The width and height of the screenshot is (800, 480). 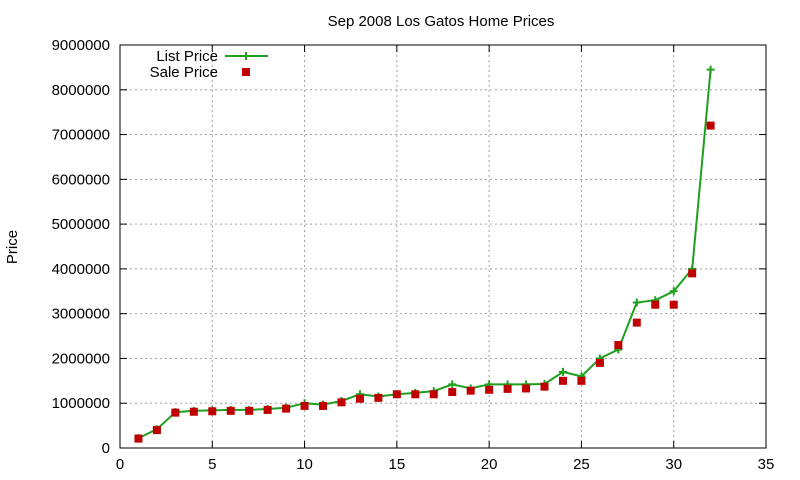 I want to click on legend-marker-list-price, so click(x=246, y=56).